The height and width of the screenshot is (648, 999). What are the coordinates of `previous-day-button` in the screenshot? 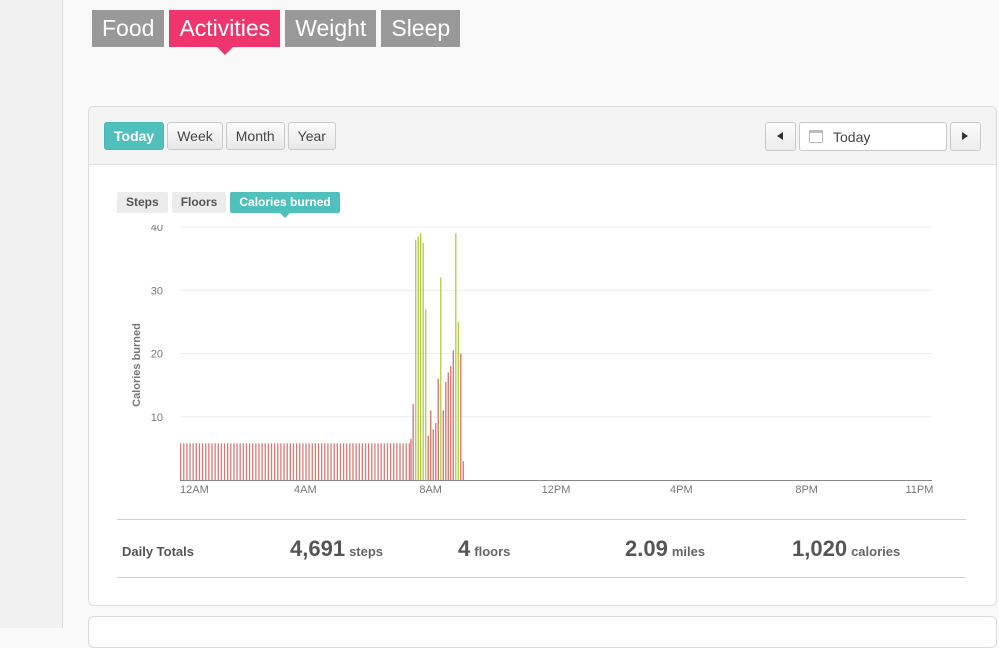 It's located at (780, 136).